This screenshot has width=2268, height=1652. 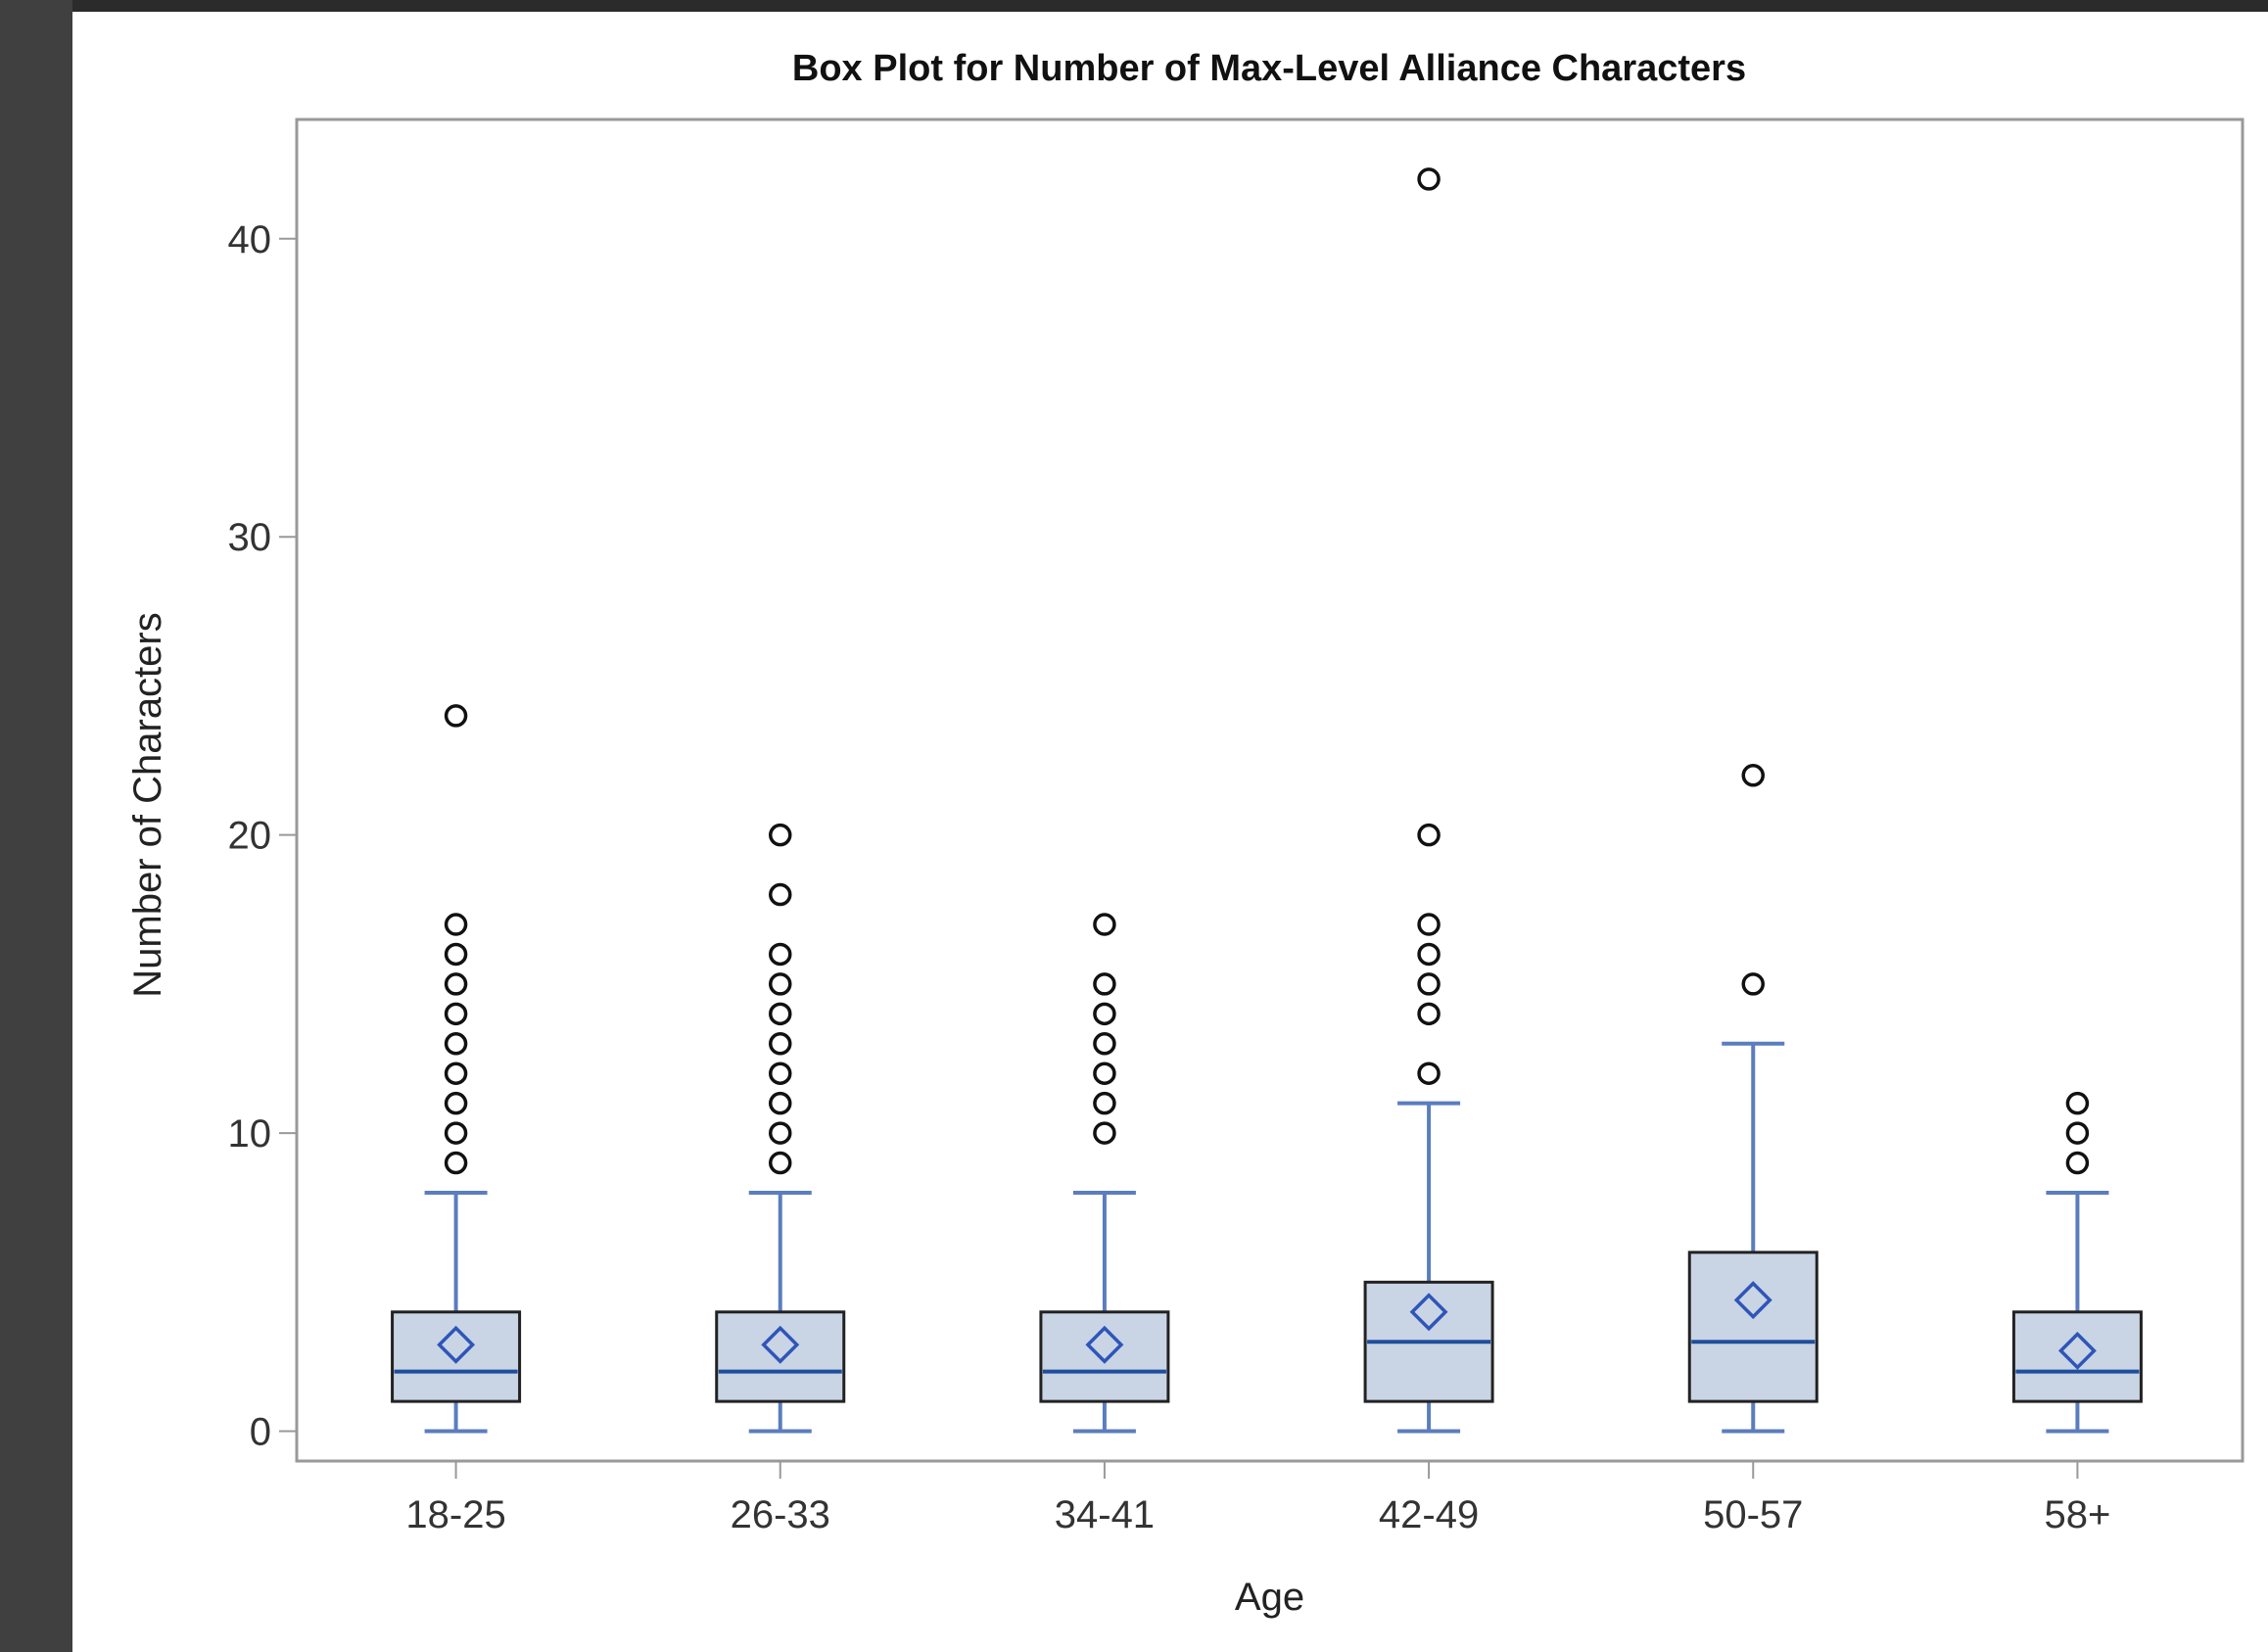 What do you see at coordinates (1257, 1498) in the screenshot?
I see `x-axis: 18-25 26-33 34-41 42-49 50-57 58+` at bounding box center [1257, 1498].